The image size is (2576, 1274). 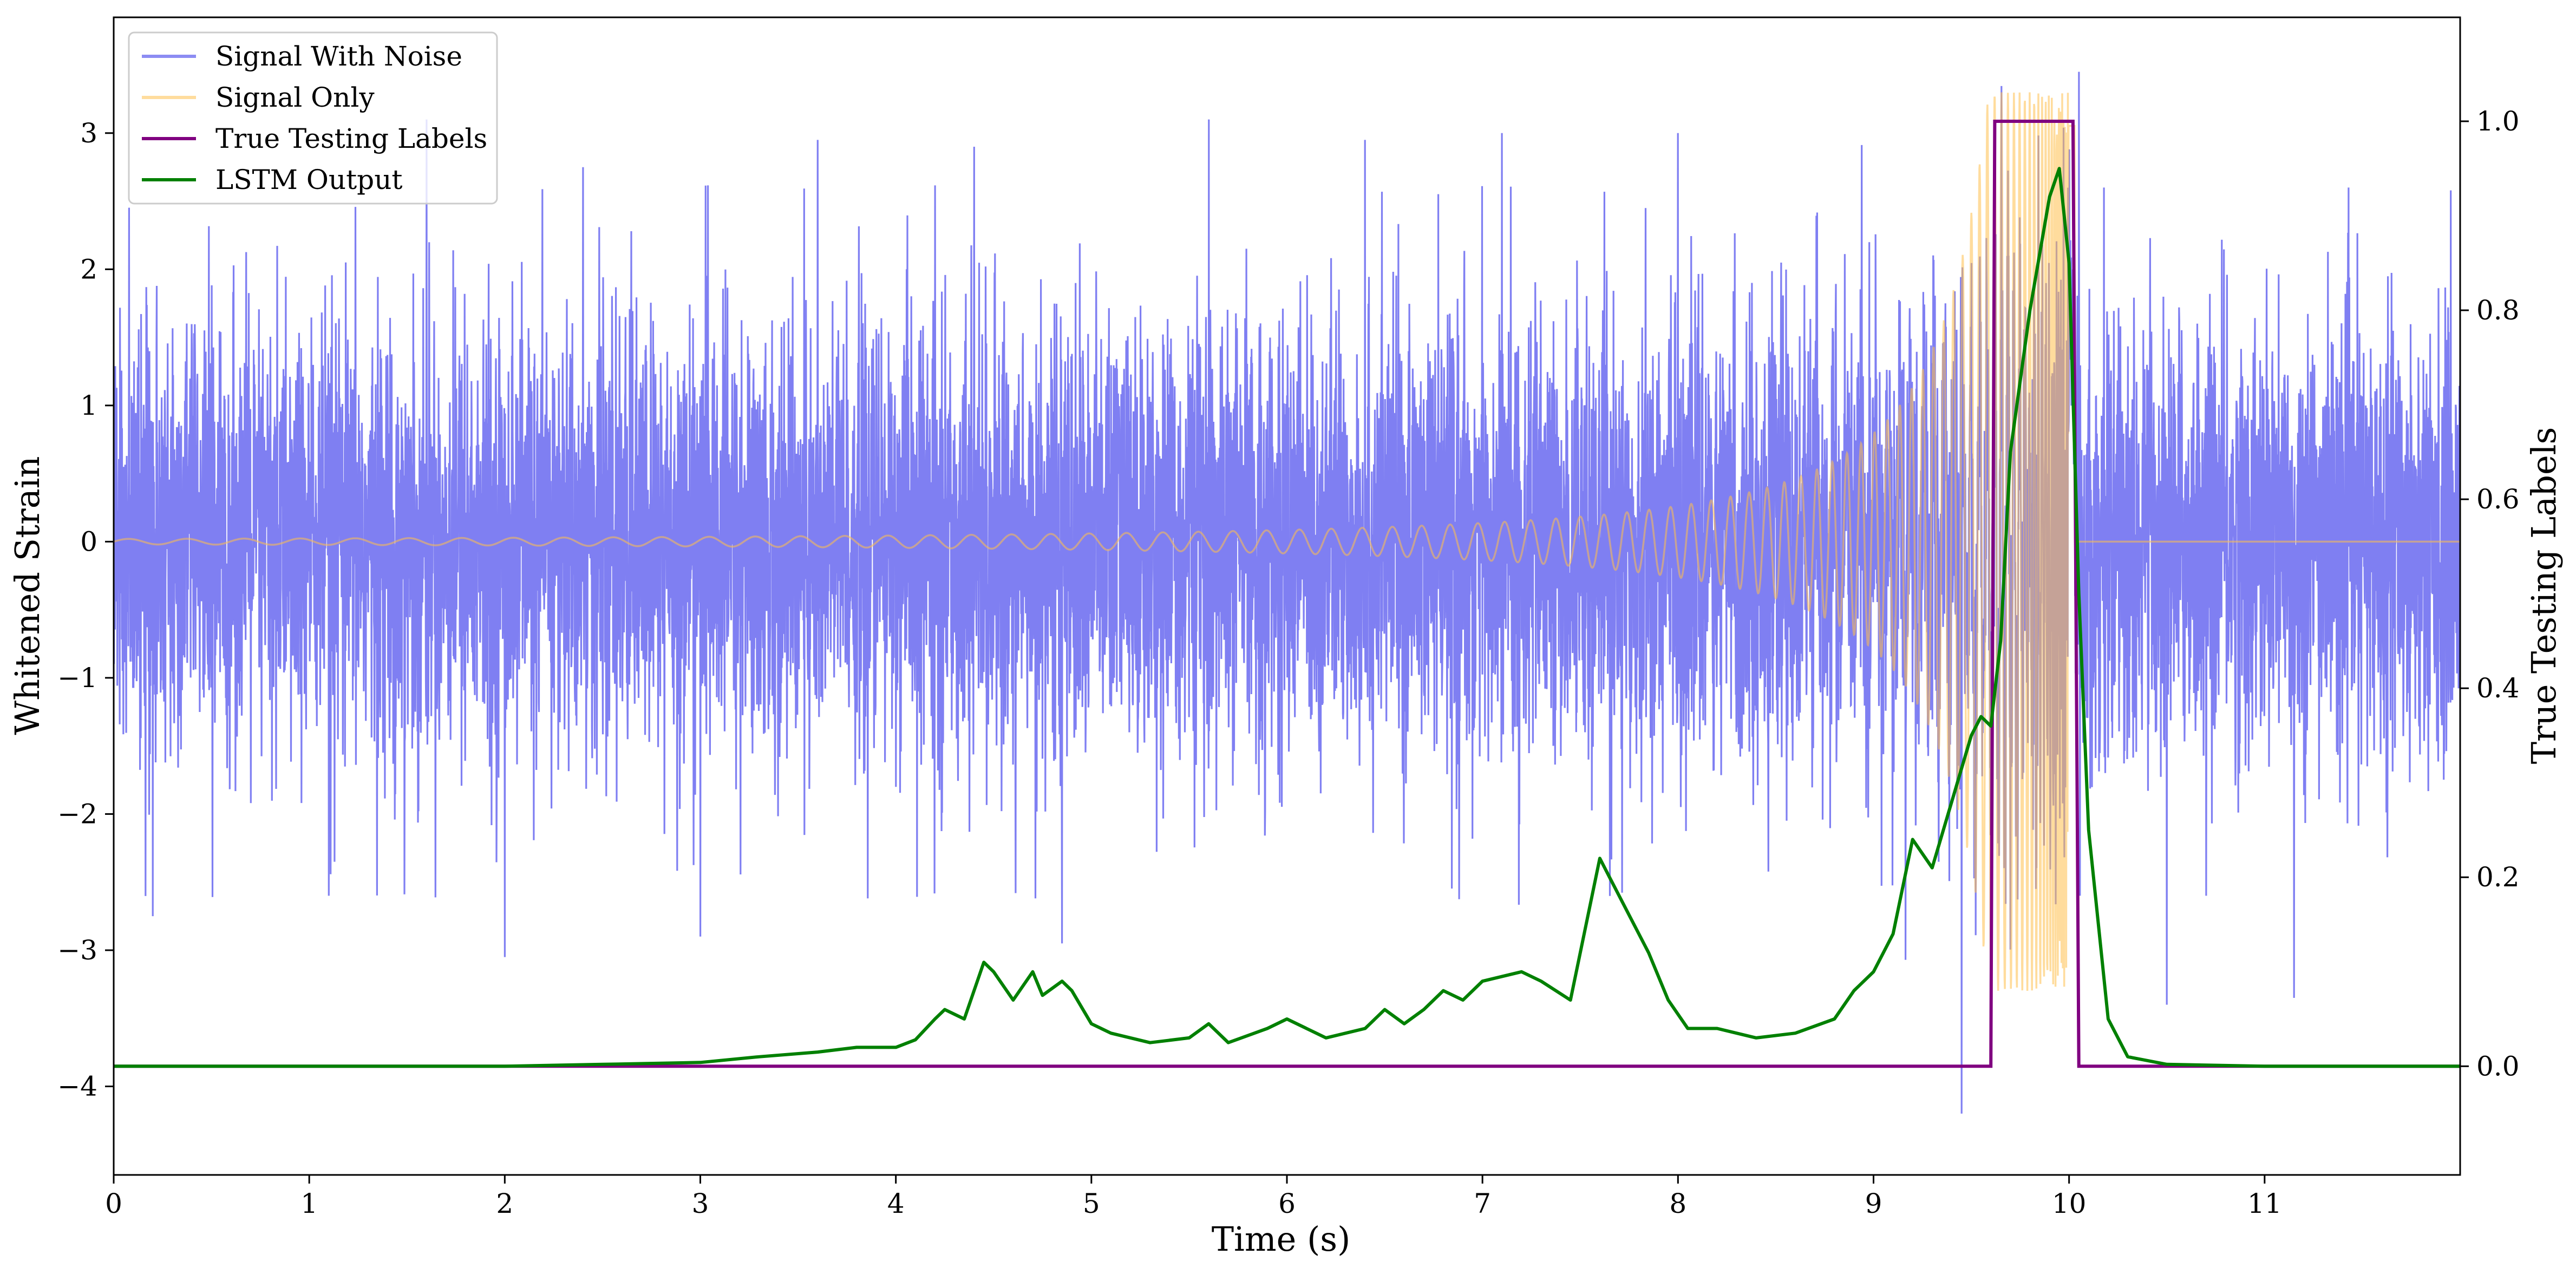 What do you see at coordinates (2498, 121) in the screenshot?
I see `right-y-tick-label: 1.0` at bounding box center [2498, 121].